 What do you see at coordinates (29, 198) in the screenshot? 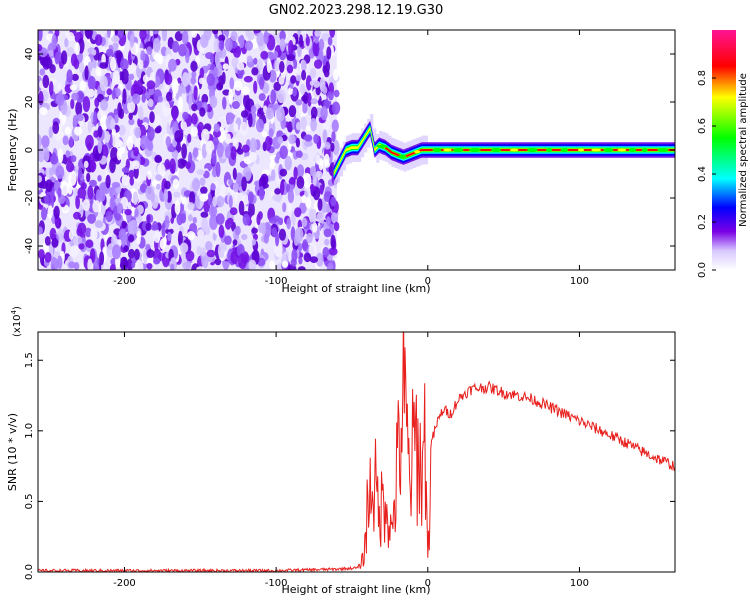
I see `y-tick-label: -20` at bounding box center [29, 198].